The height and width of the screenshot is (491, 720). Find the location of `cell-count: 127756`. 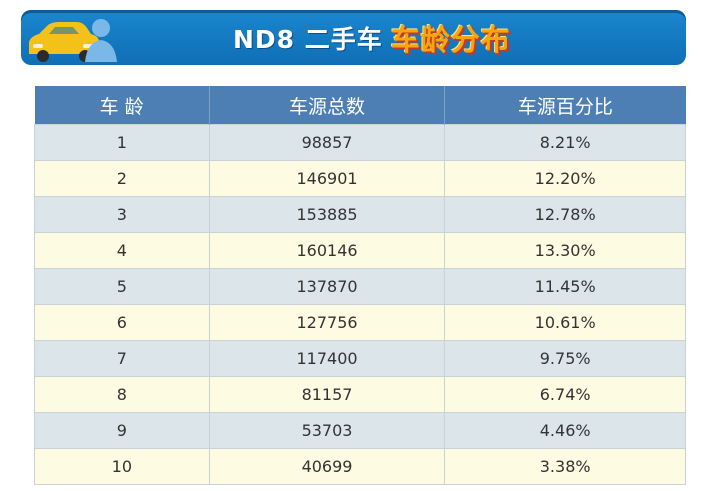

cell-count: 127756 is located at coordinates (327, 322).